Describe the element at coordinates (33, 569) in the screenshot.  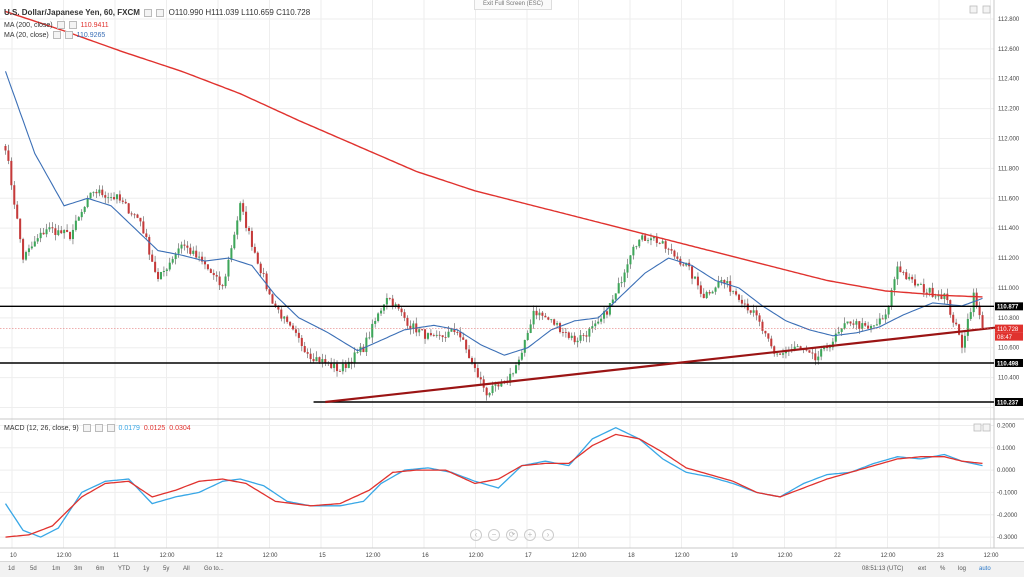
I see `tf-5d: 5d` at that location.